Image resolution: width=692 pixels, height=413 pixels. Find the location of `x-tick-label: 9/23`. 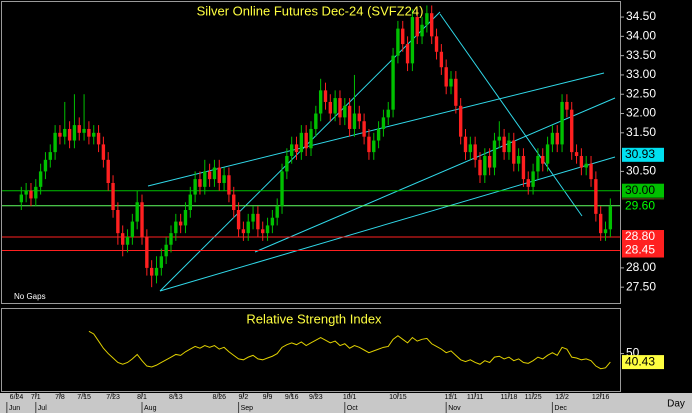

x-tick-label: 9/23 is located at coordinates (316, 397).